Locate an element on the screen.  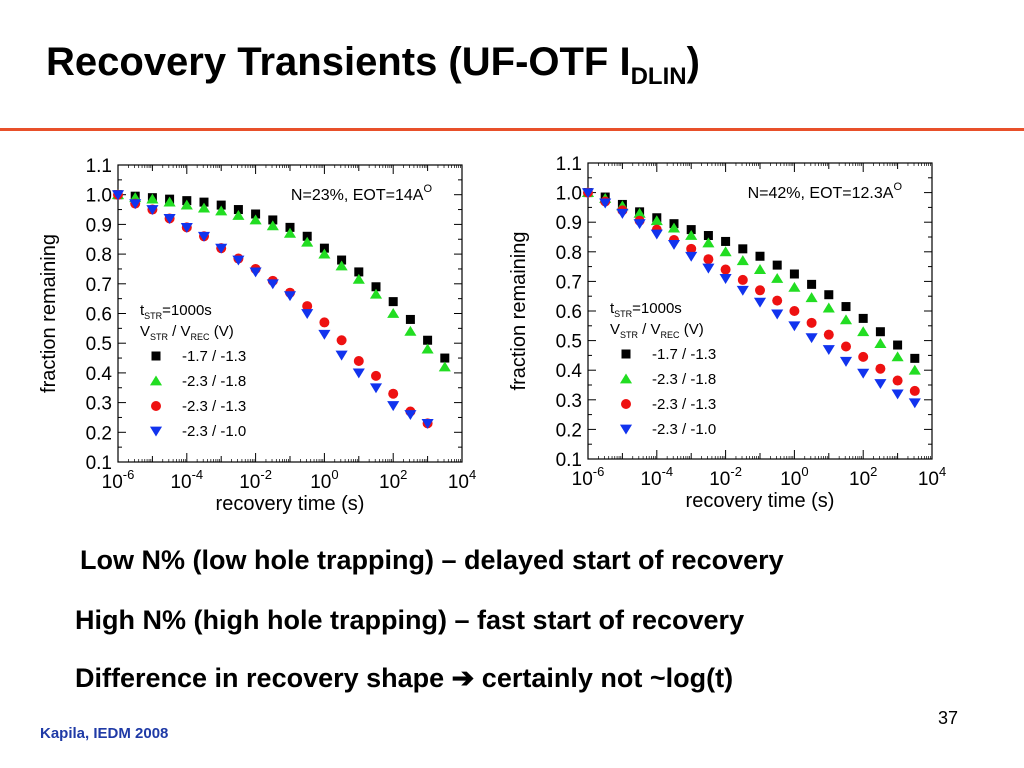
y-tick-label: 0.4 is located at coordinates (569, 371).